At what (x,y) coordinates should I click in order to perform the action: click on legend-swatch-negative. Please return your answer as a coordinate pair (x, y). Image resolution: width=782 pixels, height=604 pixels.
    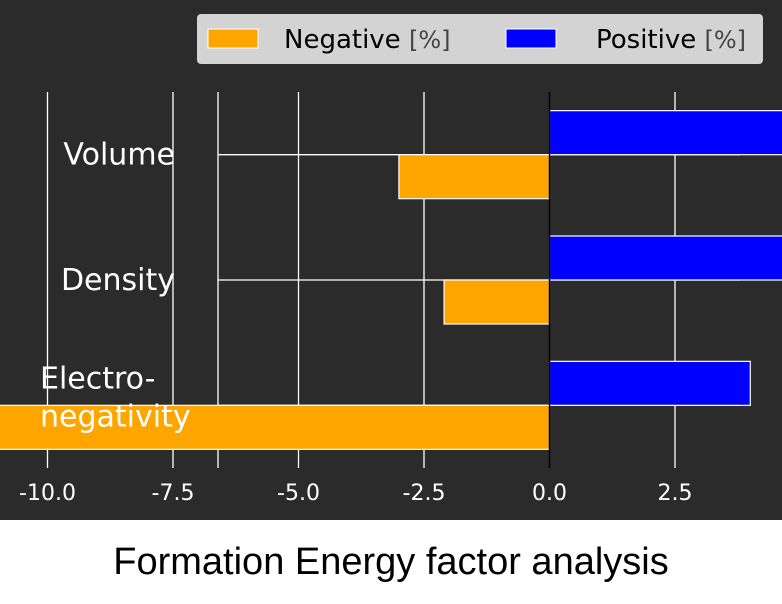
    Looking at the image, I should click on (233, 38).